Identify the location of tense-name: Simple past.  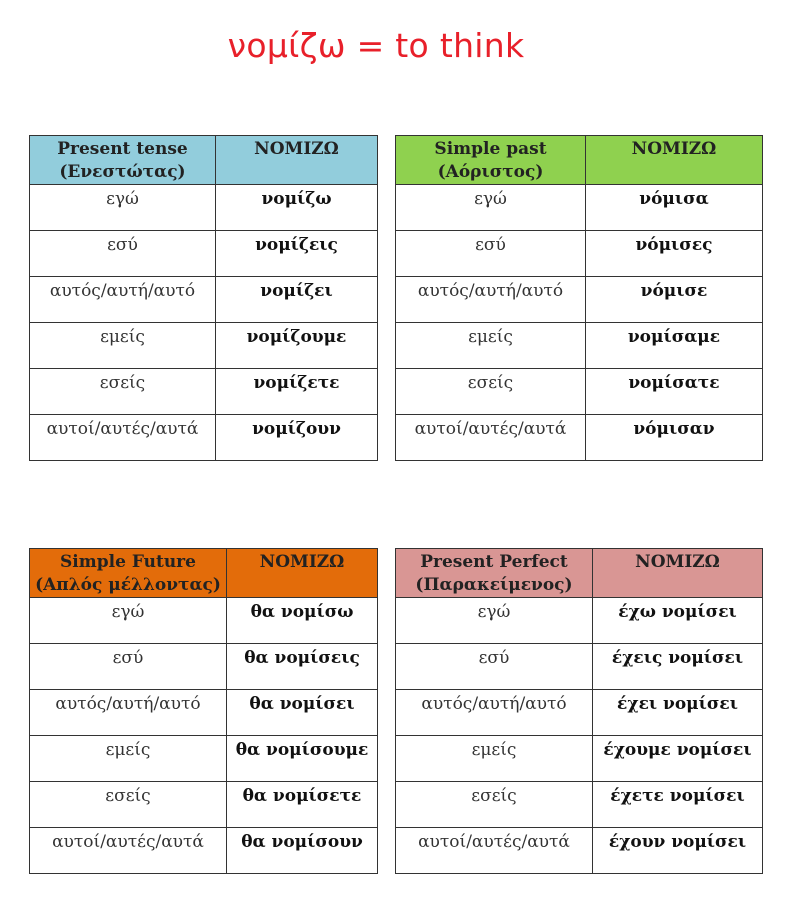
(490, 149).